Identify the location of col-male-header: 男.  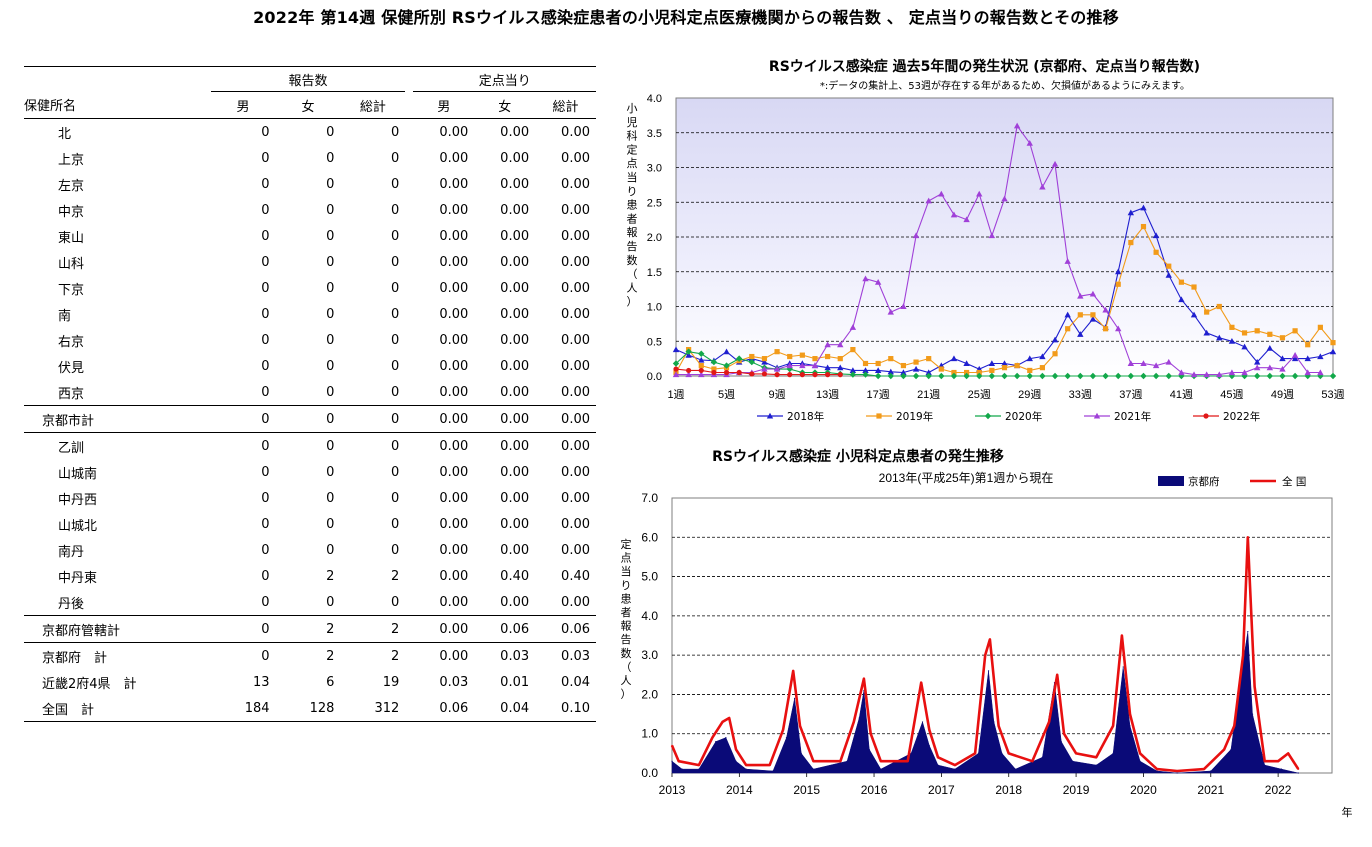
(243, 105).